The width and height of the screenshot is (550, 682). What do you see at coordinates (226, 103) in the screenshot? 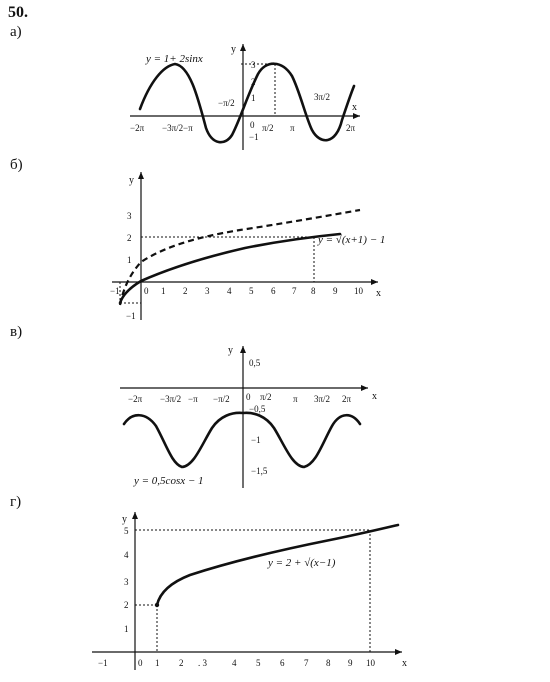
I see `xtick-a-mpi2: −π/2` at bounding box center [226, 103].